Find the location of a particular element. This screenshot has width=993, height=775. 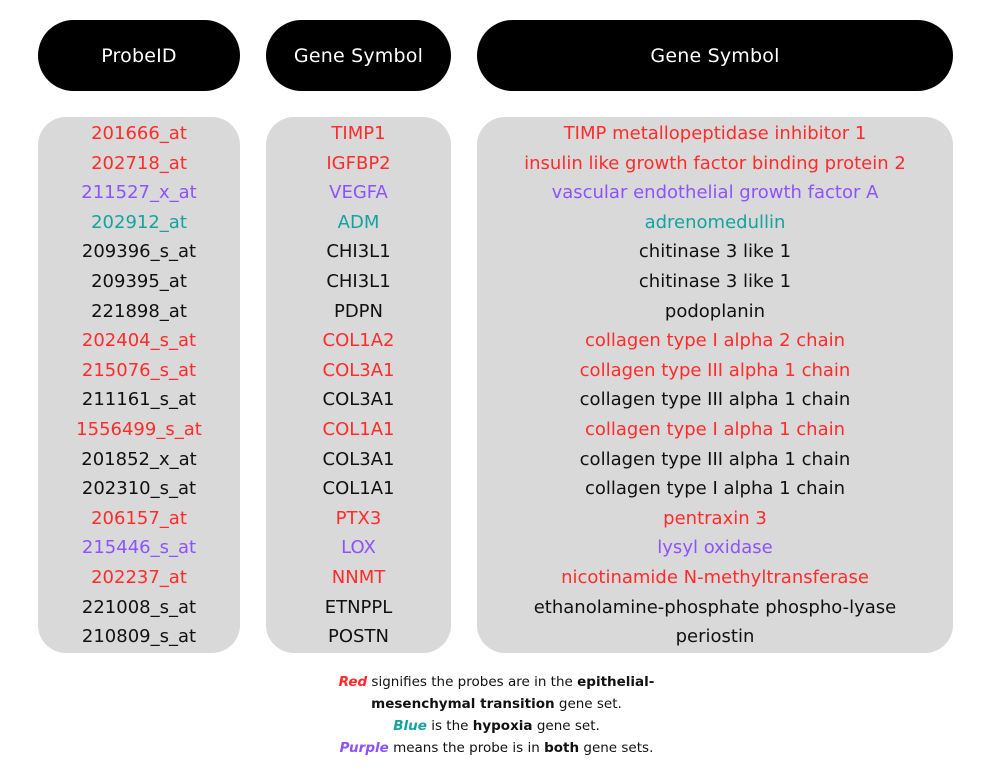

gene-symbol-cell: POSTN is located at coordinates (358, 637).